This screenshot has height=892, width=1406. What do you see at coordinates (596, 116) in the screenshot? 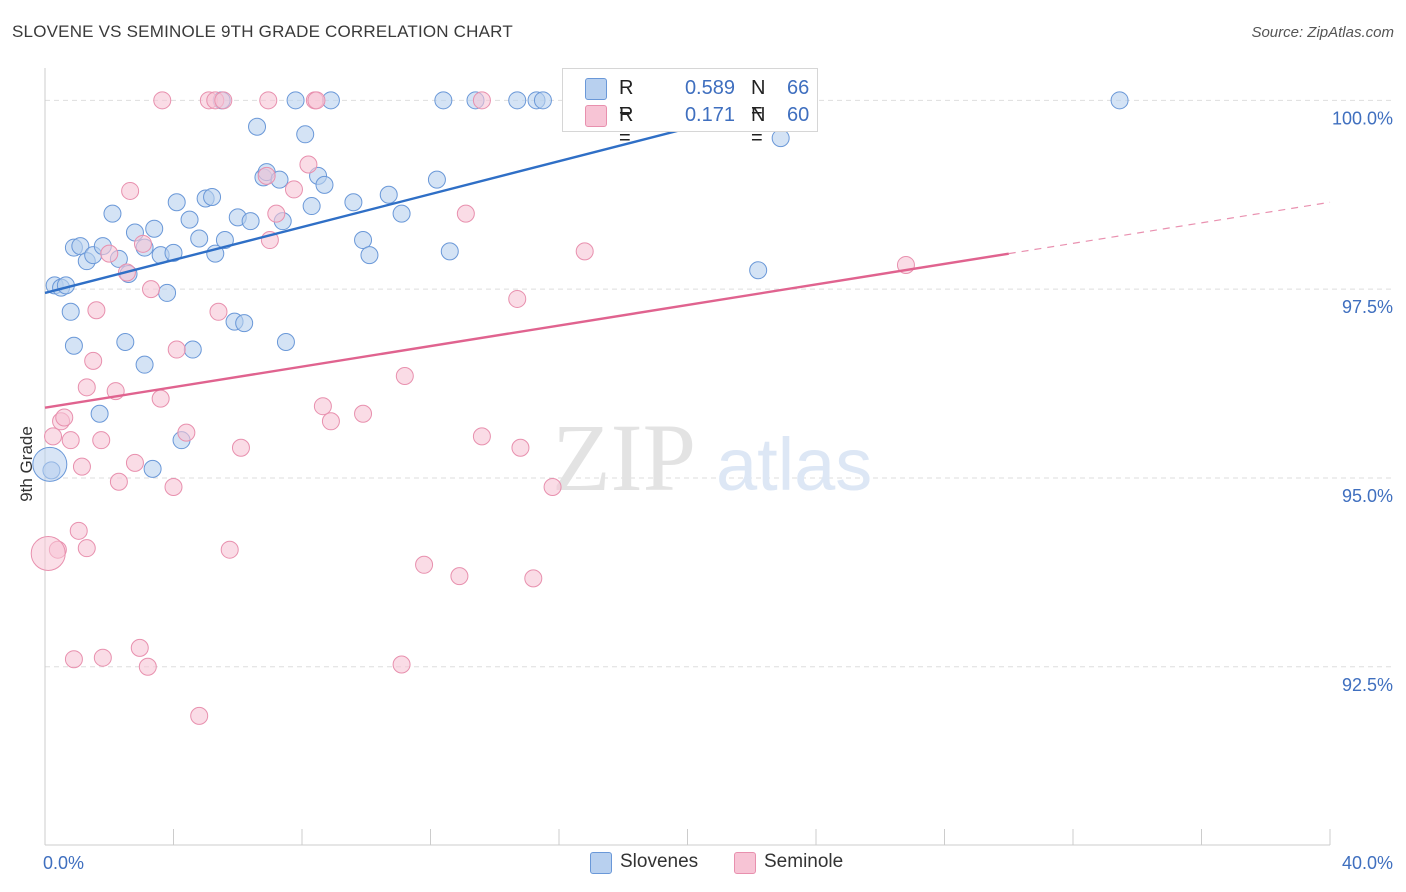
I see `seminole-swatch` at bounding box center [596, 116].